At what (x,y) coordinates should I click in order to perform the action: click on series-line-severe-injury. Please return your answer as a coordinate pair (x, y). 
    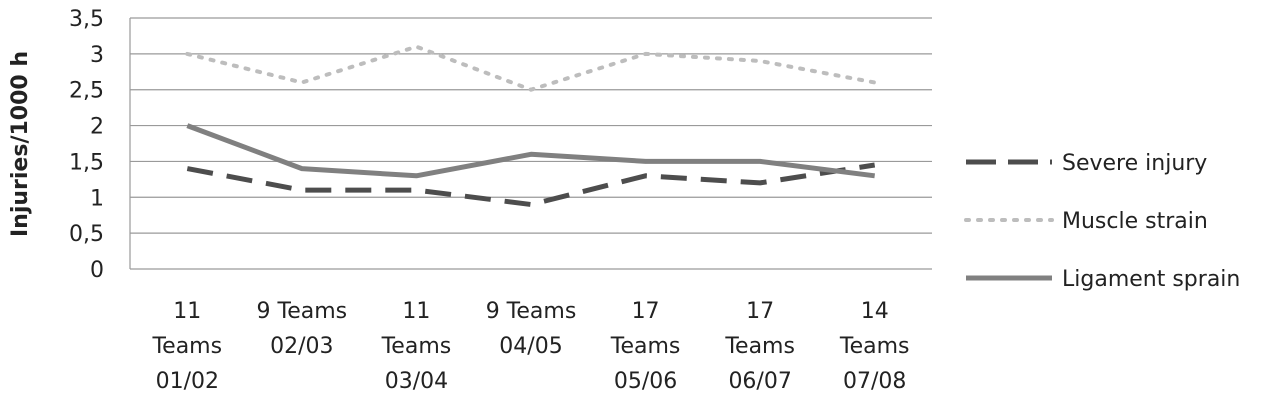
    Looking at the image, I should click on (531, 184).